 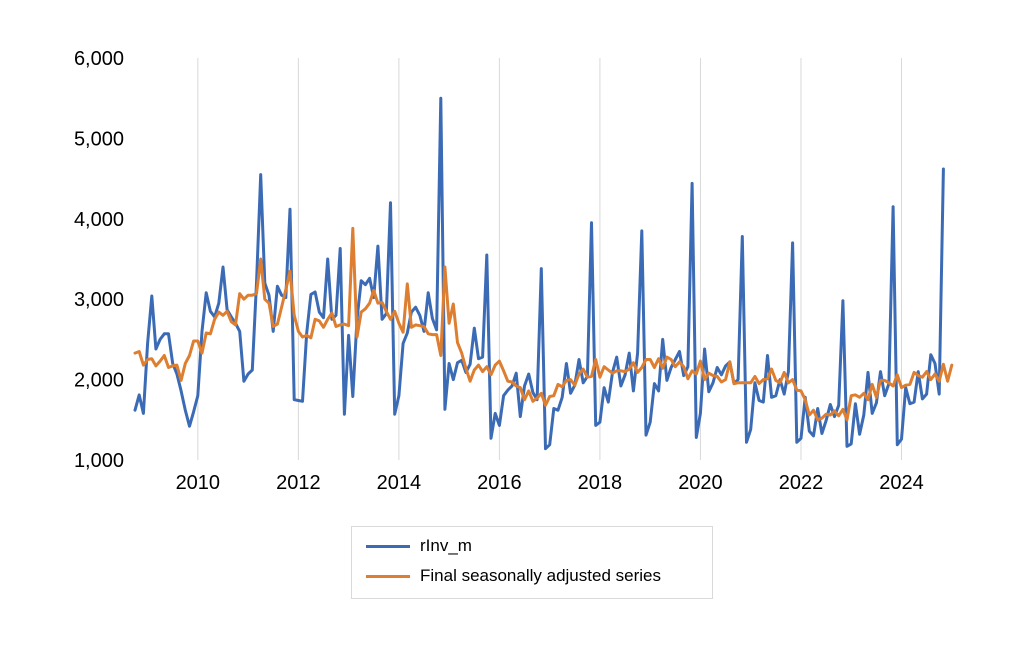 I want to click on x-tick-label-2010: 2010, so click(x=198, y=483).